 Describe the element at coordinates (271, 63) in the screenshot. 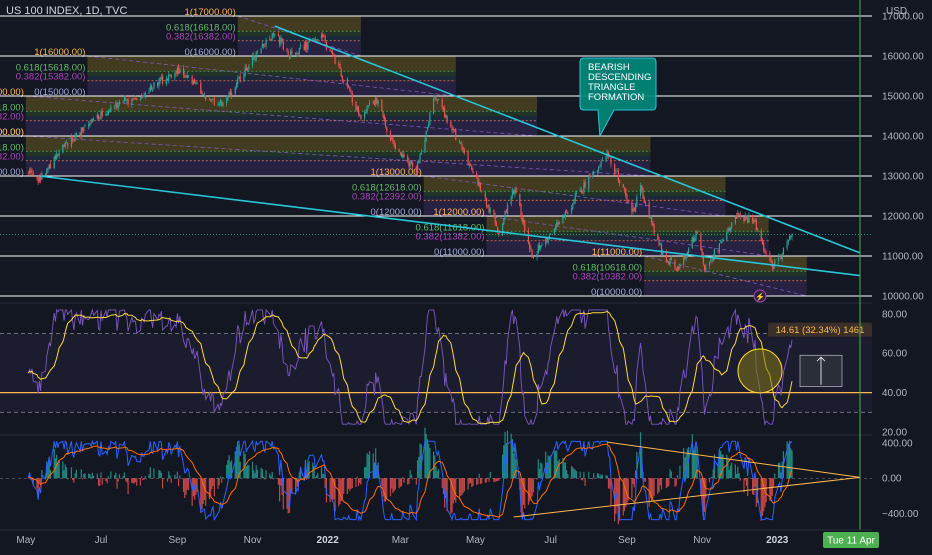

I see `fib-zone` at that location.